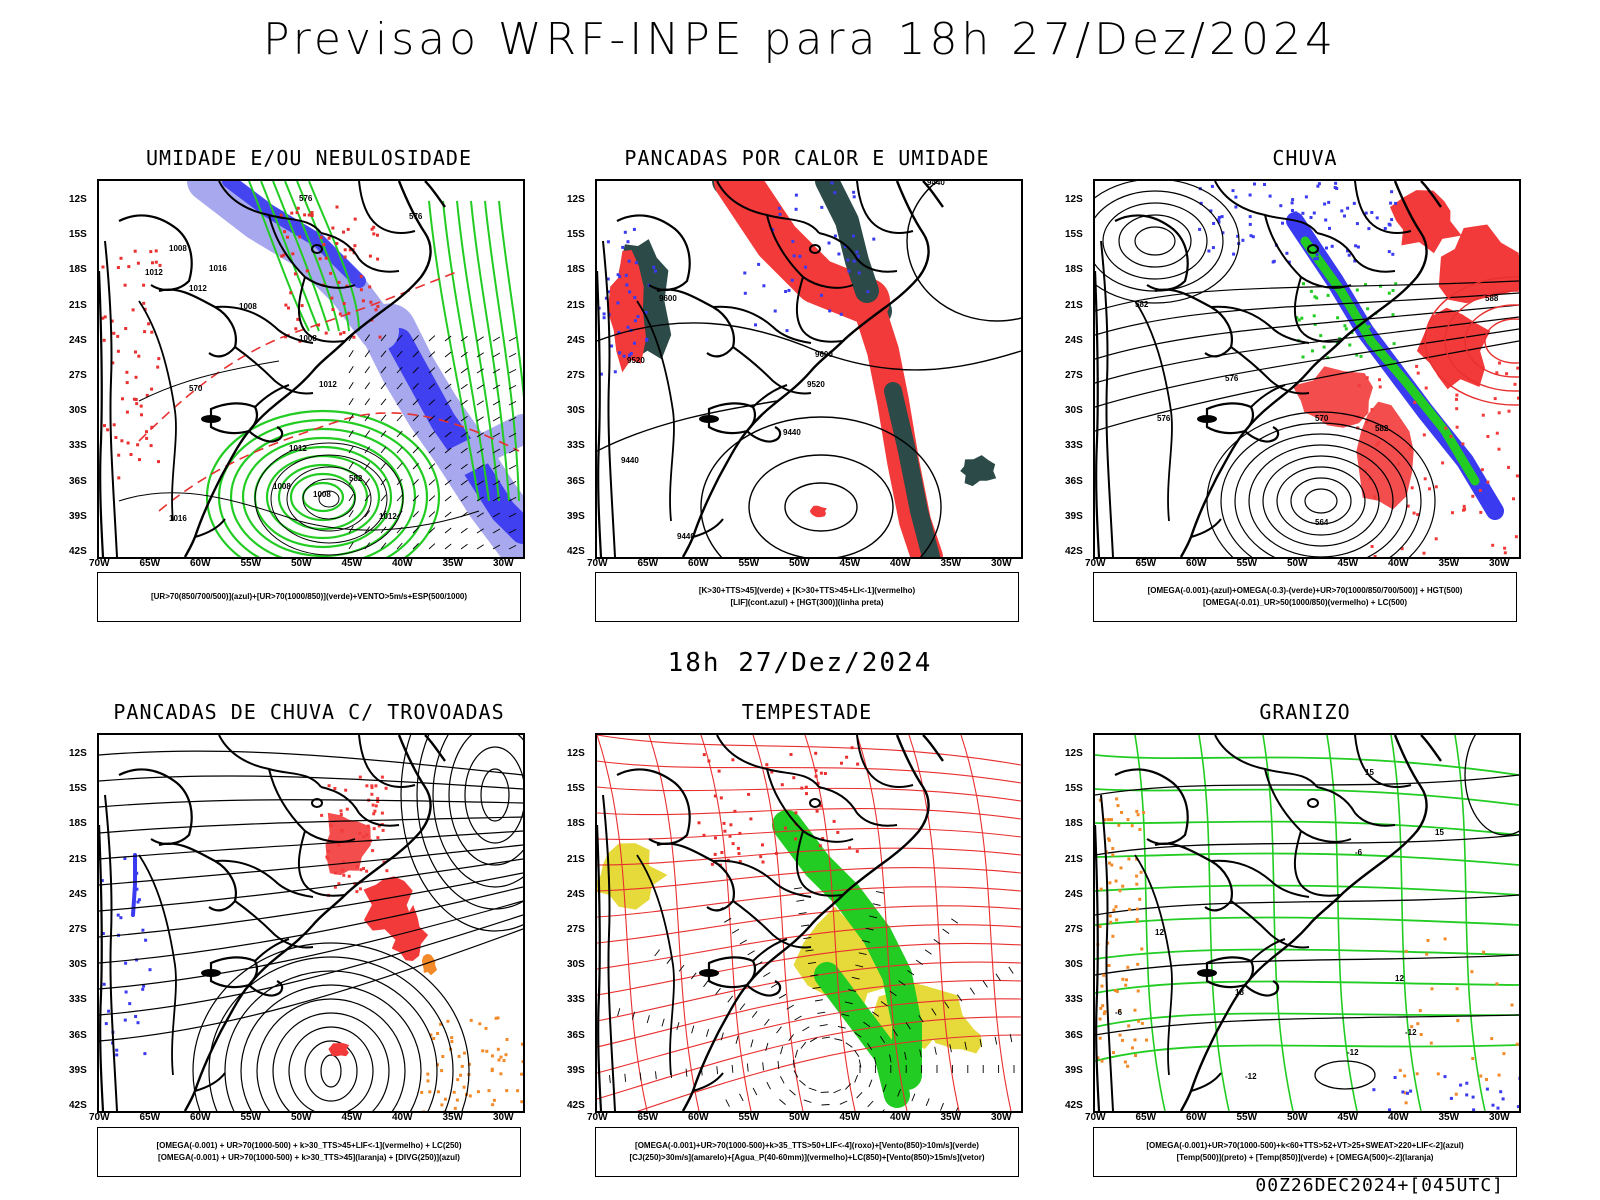 The image size is (1600, 1200). I want to click on map-panel-pancadas_calor: 9600 9520 9440 9600 9520 9440 9440 9440, so click(809, 369).